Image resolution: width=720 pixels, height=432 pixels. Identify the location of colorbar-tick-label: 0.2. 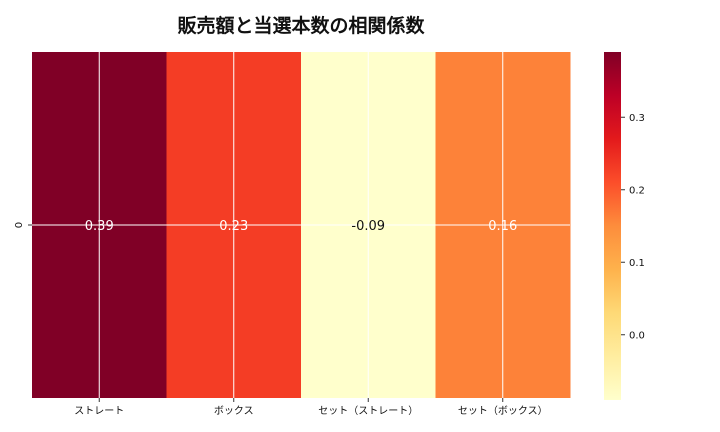
(637, 190).